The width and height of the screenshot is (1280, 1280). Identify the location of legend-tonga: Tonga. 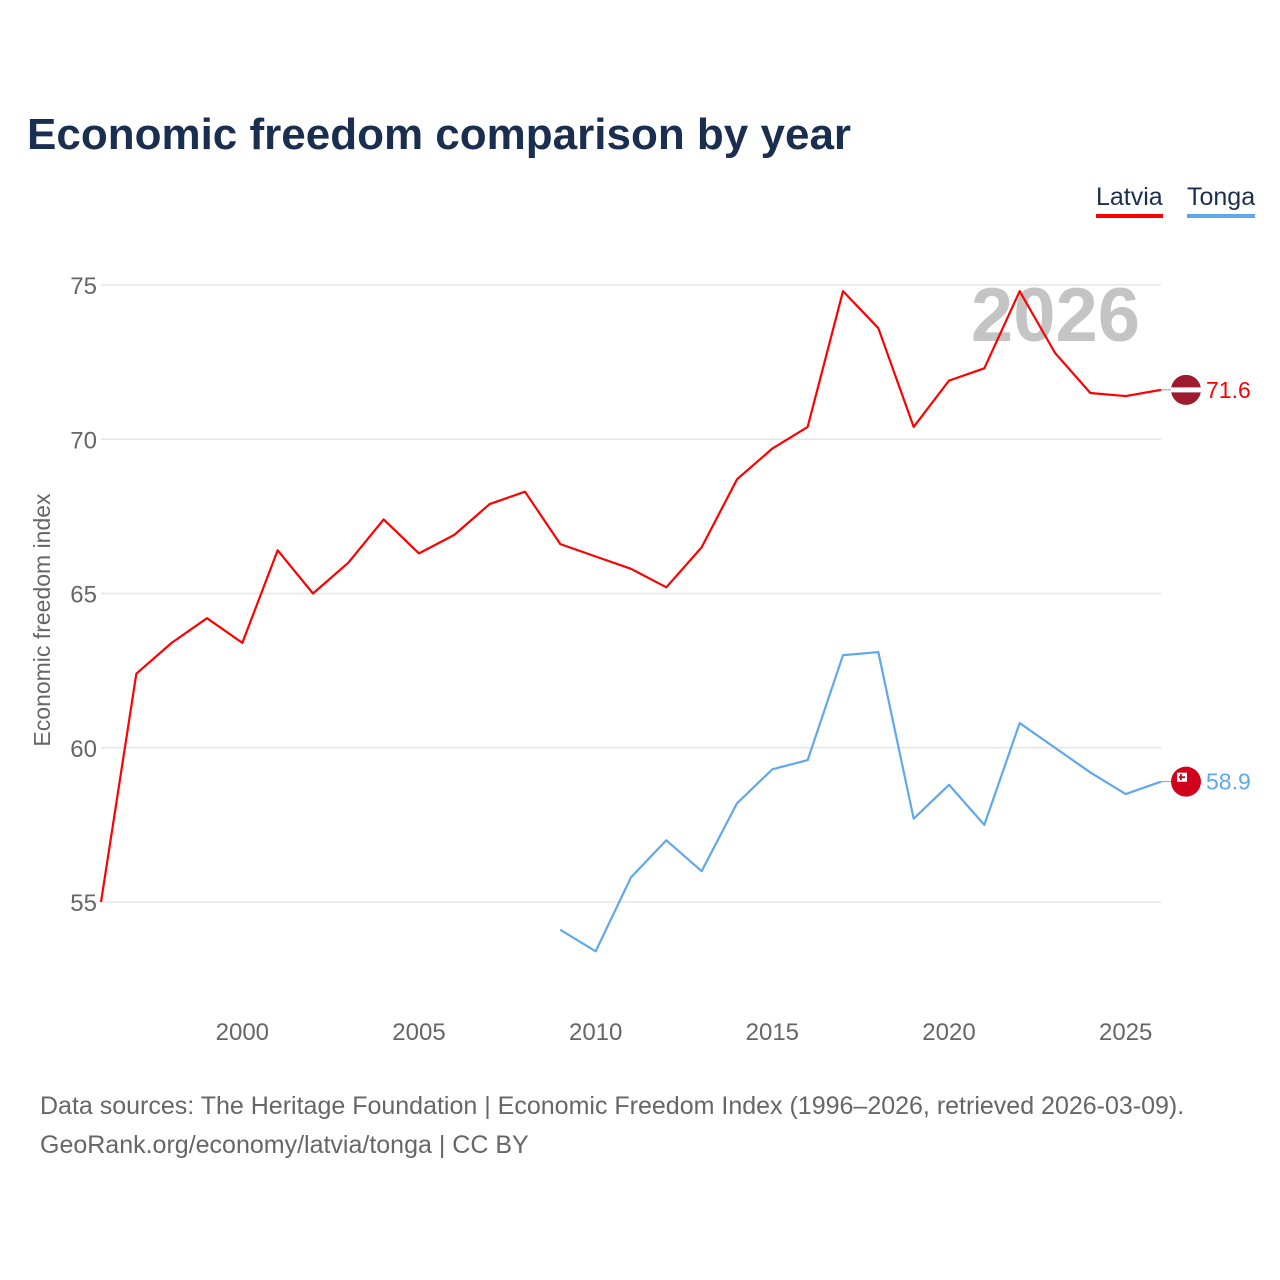
(1221, 200).